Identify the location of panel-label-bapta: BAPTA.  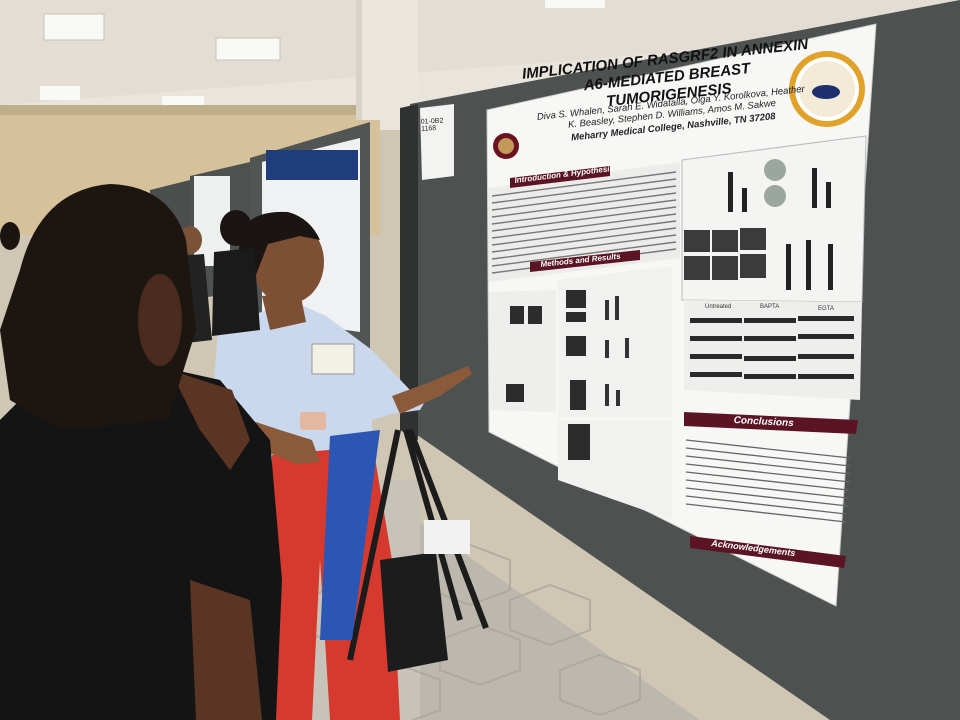
(770, 307).